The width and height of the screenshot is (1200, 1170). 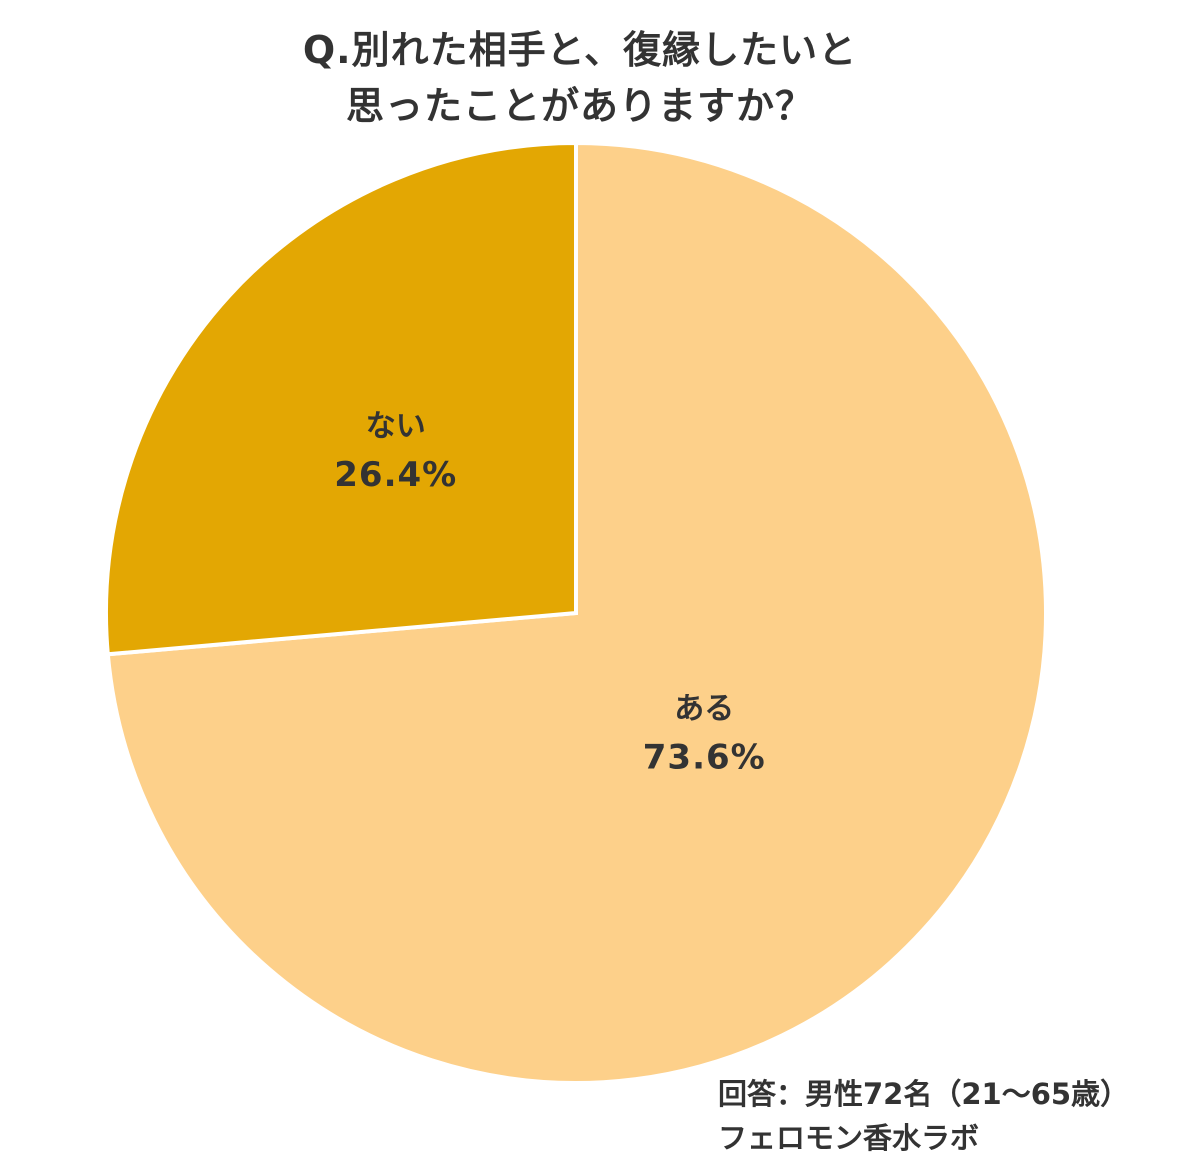 What do you see at coordinates (849, 1138) in the screenshot?
I see `source-note: フェロモン香水ラボ` at bounding box center [849, 1138].